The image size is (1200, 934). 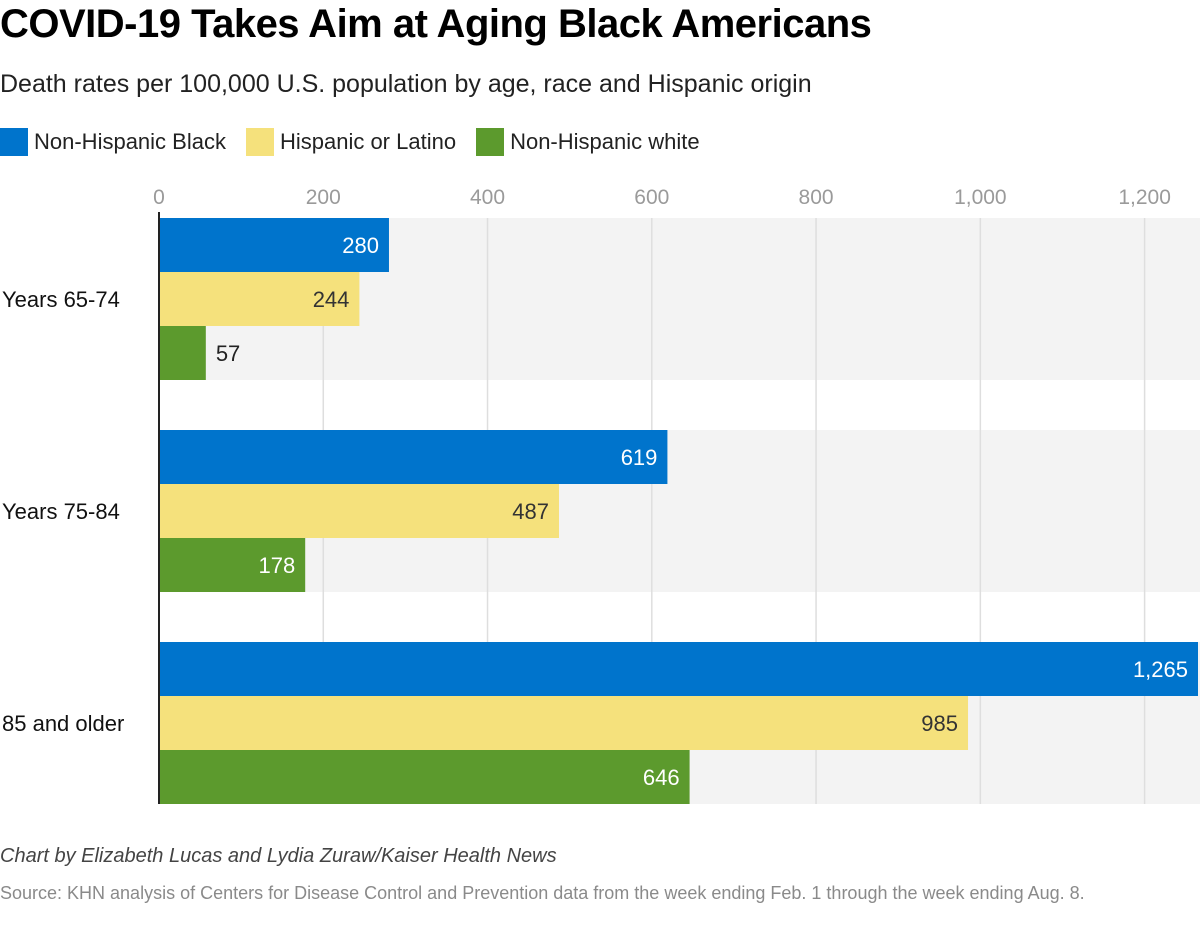 I want to click on bar-value-label: 619, so click(x=639, y=457).